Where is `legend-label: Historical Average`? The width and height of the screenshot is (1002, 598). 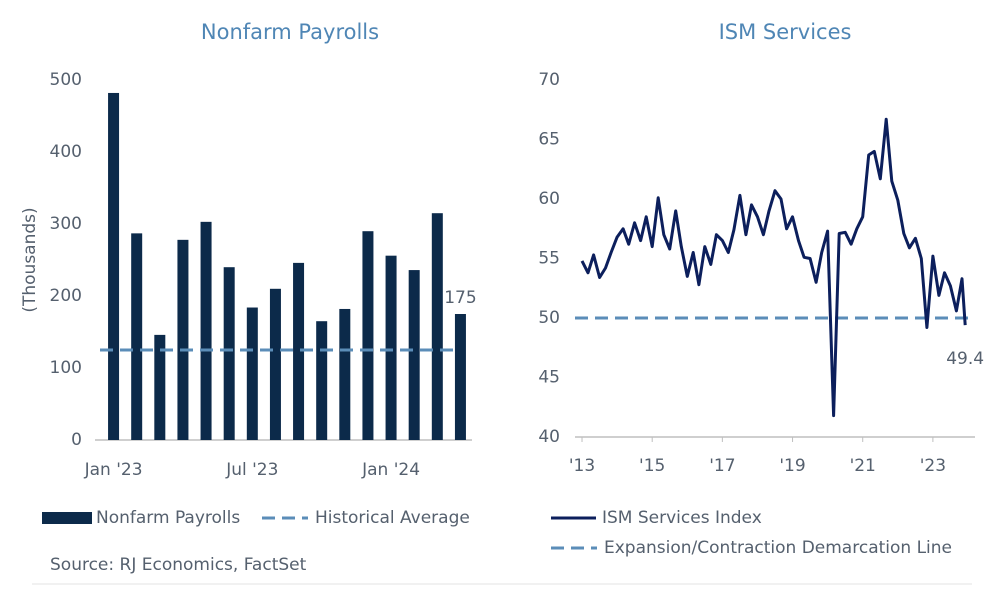
legend-label: Historical Average is located at coordinates (392, 518).